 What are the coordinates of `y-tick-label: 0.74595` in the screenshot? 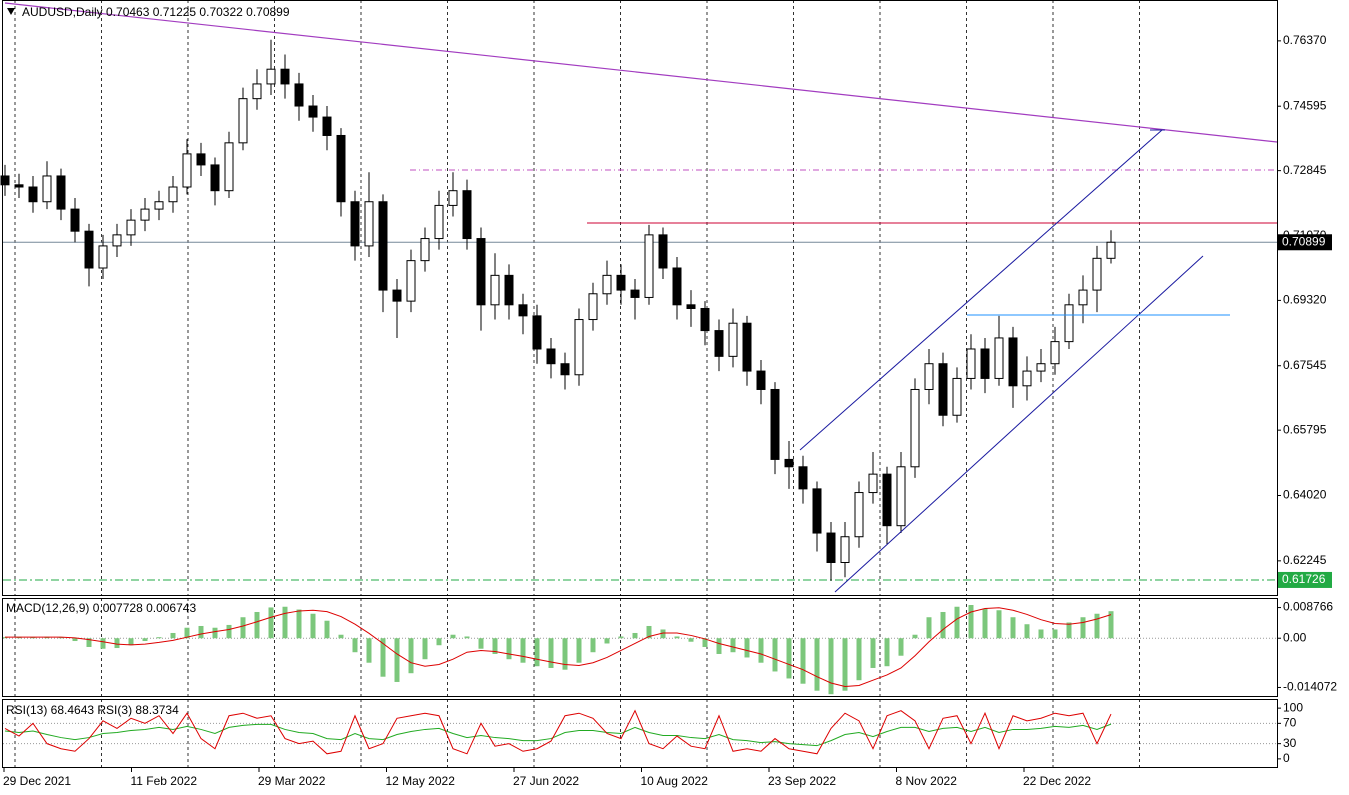 It's located at (1305, 105).